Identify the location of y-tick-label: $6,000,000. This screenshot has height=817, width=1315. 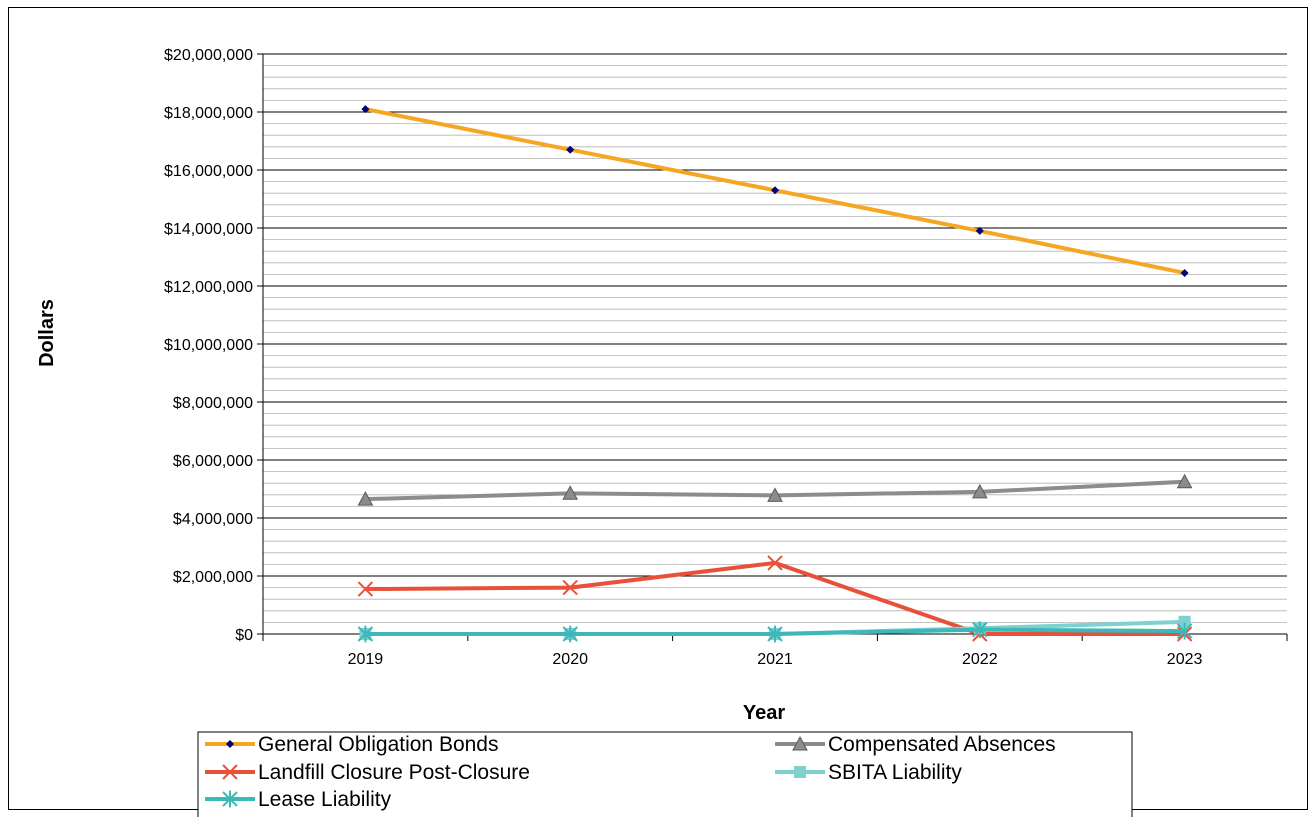
(213, 461).